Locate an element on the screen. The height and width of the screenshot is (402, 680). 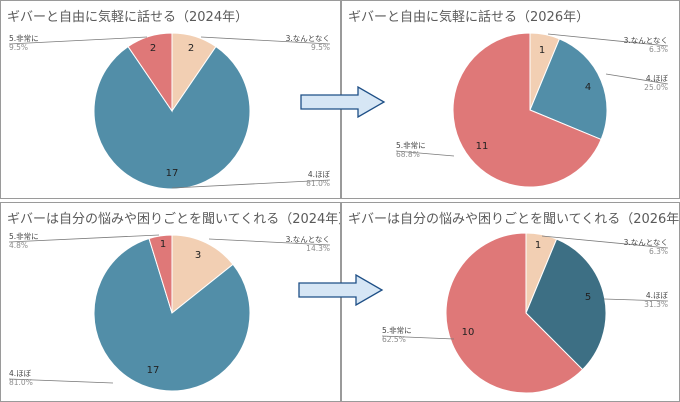
slice-percent-label: 62.5% is located at coordinates (394, 339).